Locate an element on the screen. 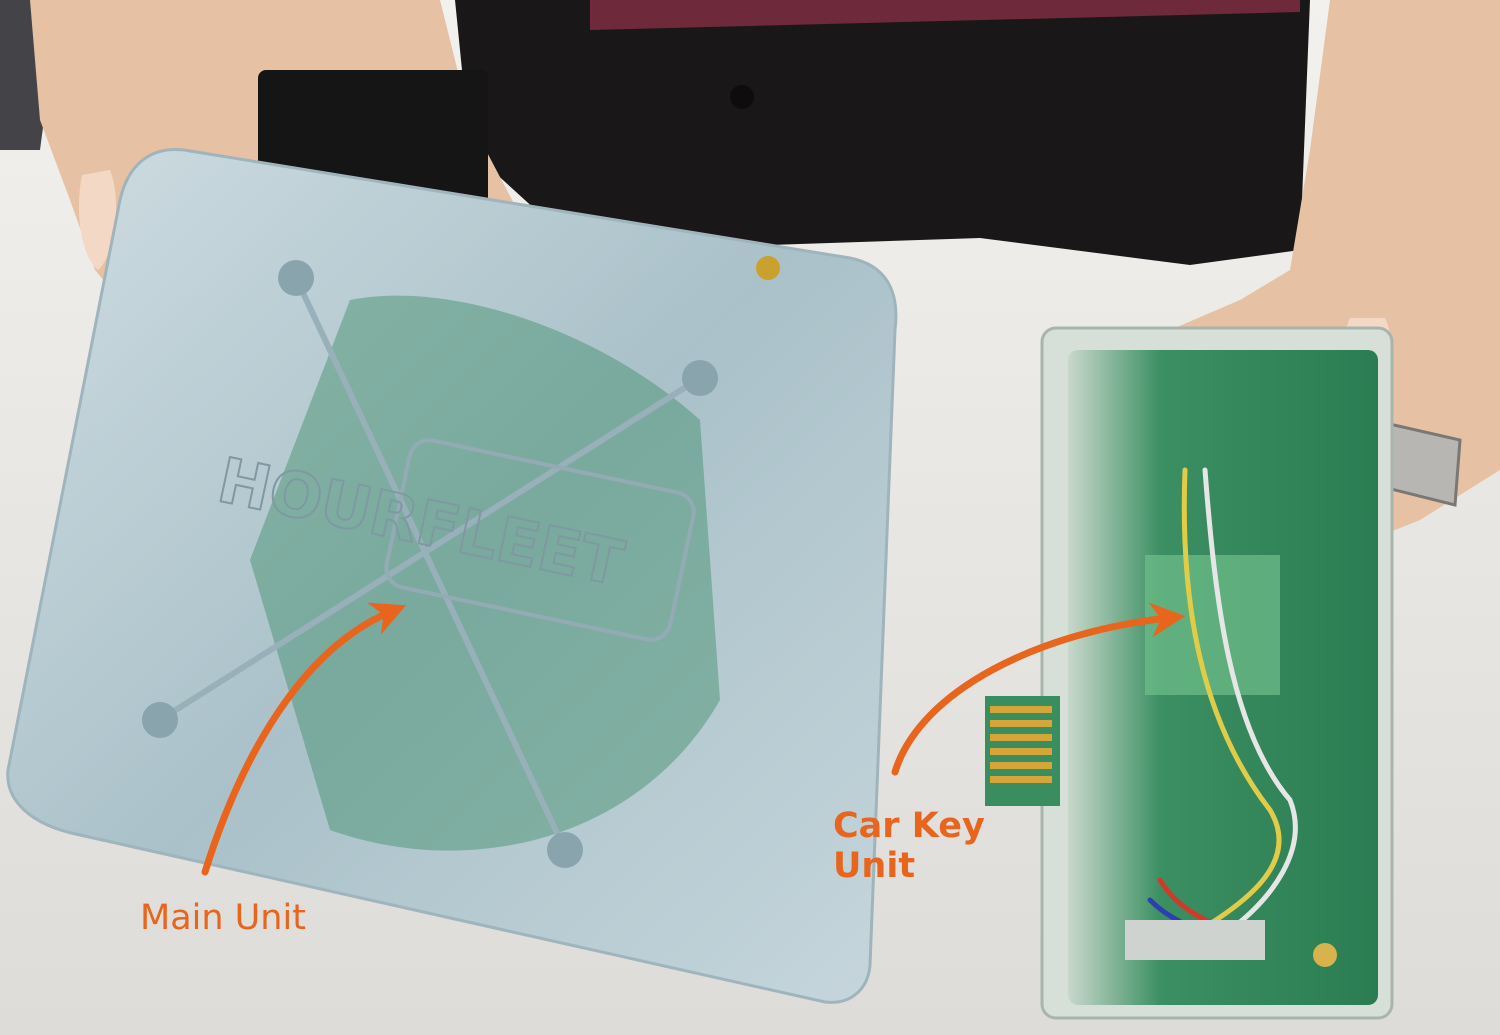 The image size is (1500, 1035). jeans-button is located at coordinates (742, 97).